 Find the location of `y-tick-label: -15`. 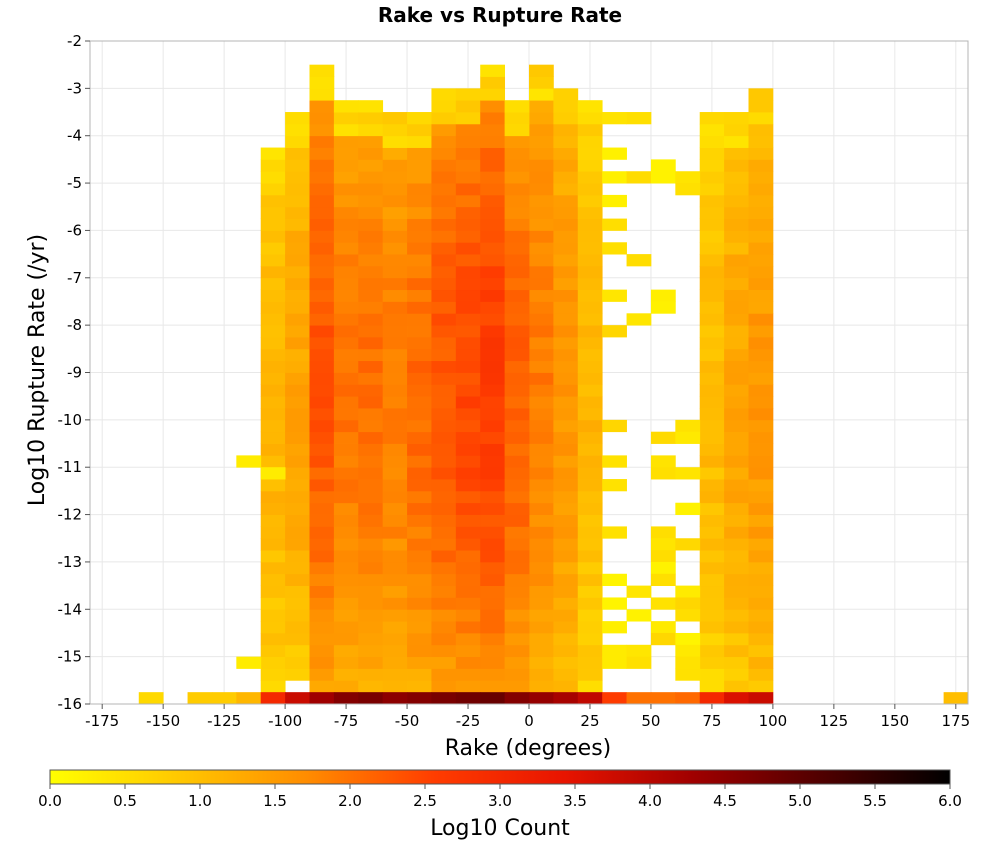

y-tick-label: -15 is located at coordinates (70, 657).